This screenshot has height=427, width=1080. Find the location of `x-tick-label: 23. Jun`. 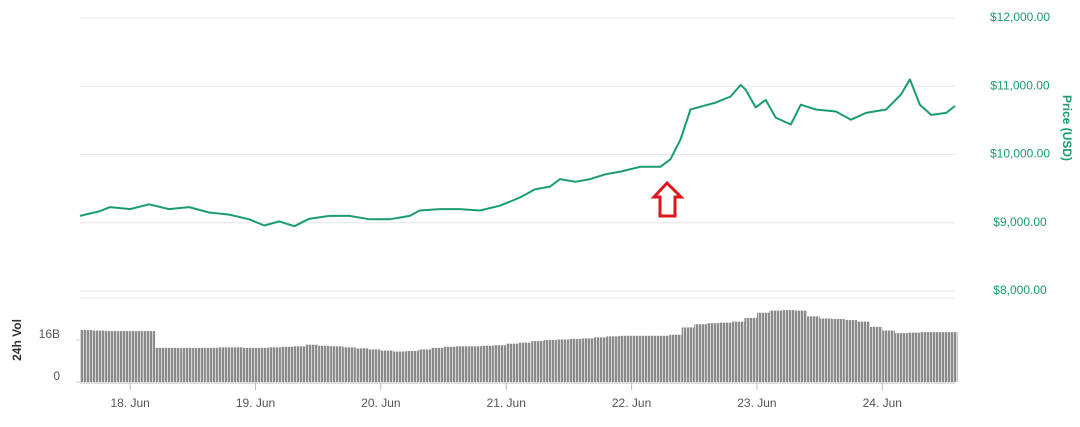

x-tick-label: 23. Jun is located at coordinates (756, 403).